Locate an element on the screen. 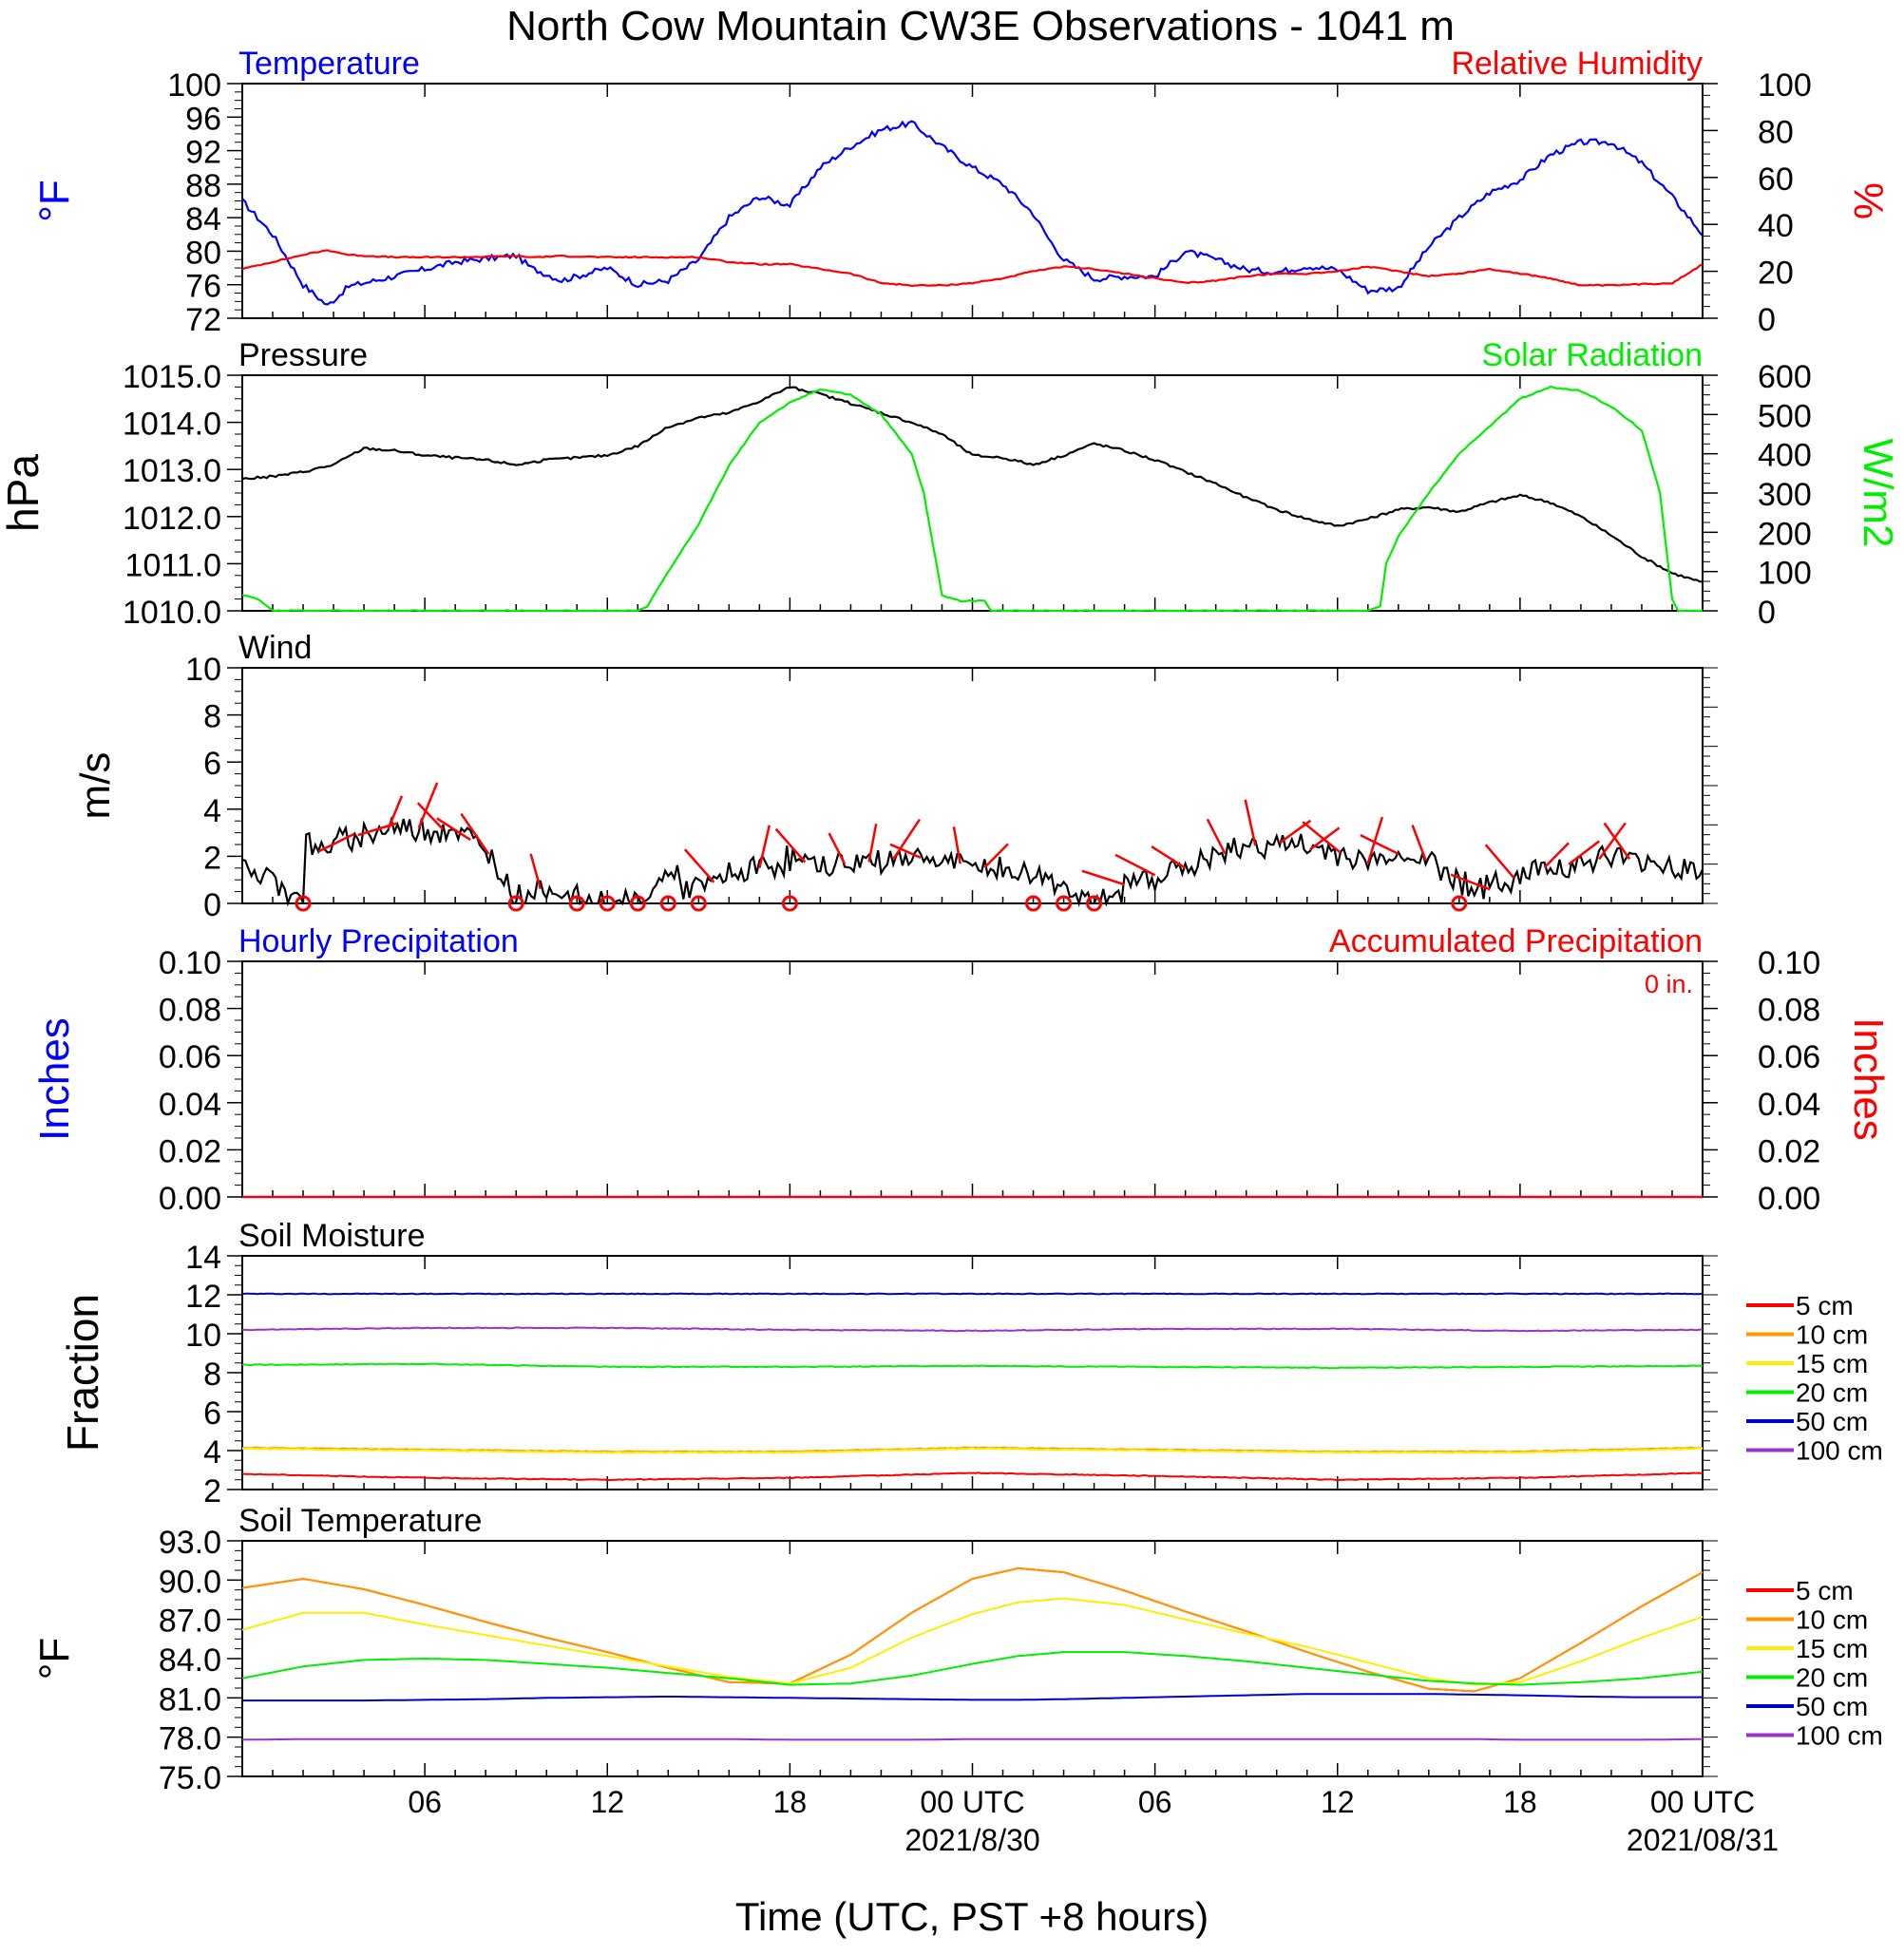 This screenshot has height=1955, width=1904. y-left-tick-label: 88 is located at coordinates (203, 186).